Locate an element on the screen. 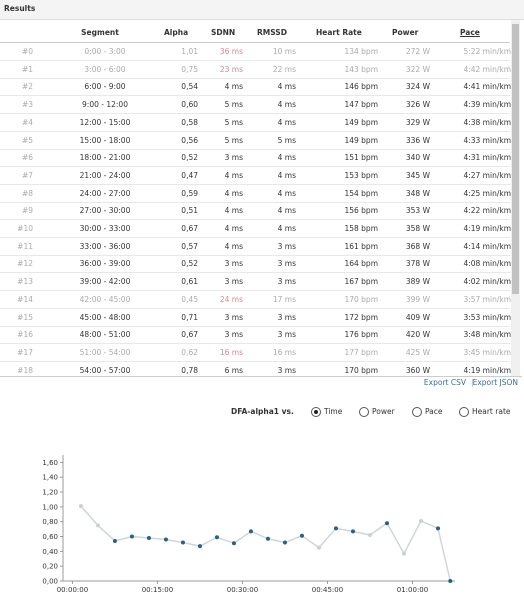  table-cell: 360 W is located at coordinates (417, 370).